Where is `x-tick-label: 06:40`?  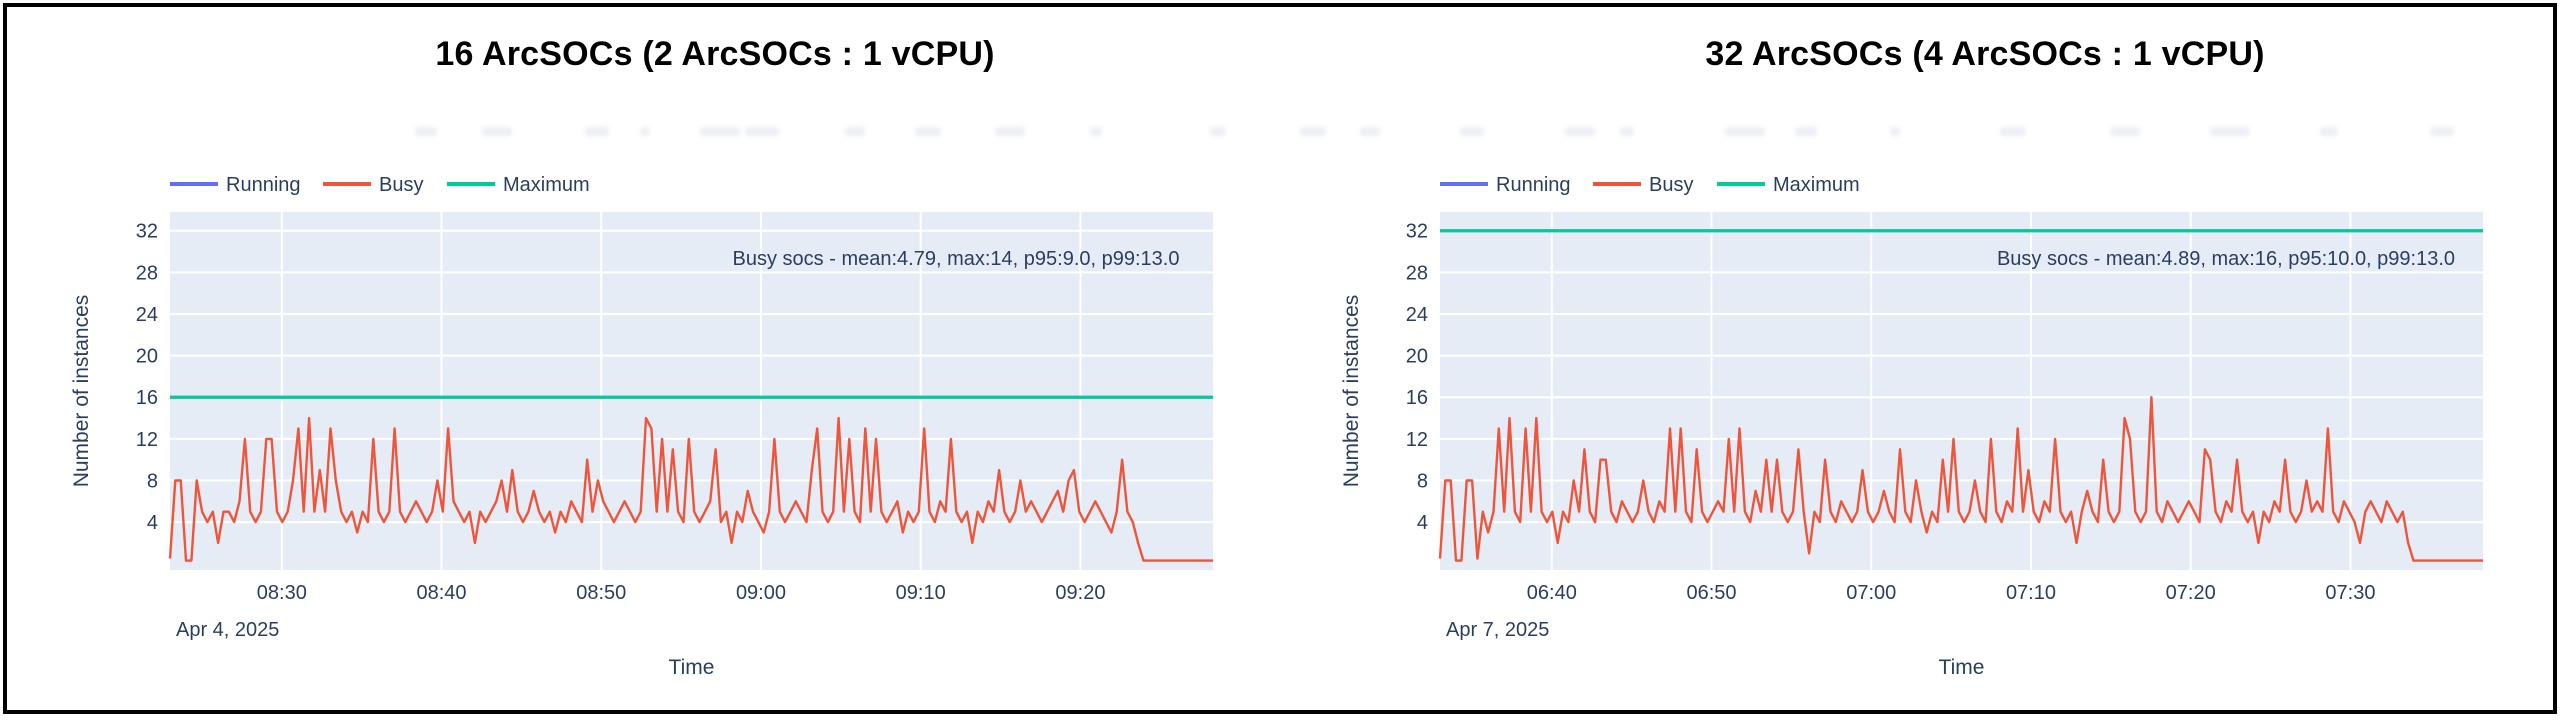 x-tick-label: 06:40 is located at coordinates (1552, 593).